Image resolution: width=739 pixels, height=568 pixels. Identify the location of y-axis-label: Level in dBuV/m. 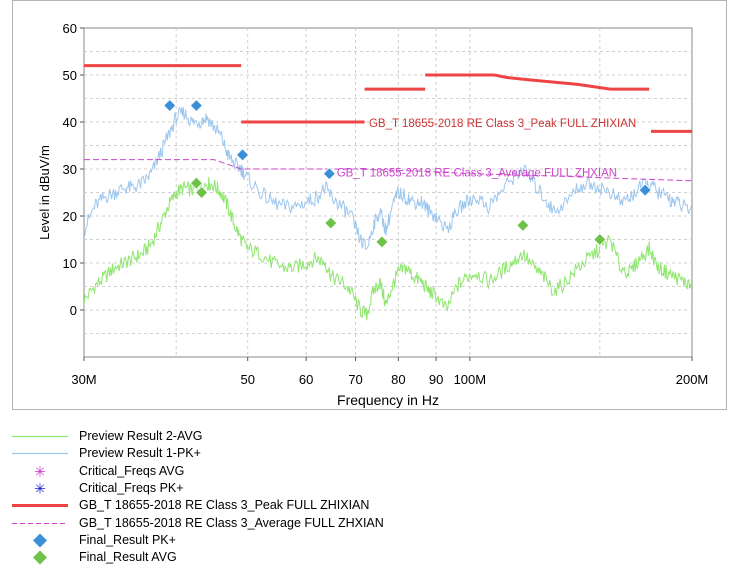
(44, 192).